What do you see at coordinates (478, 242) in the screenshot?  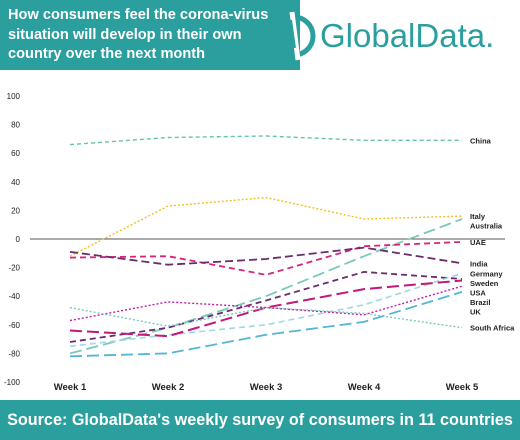 I see `series-label-uae: UAE` at bounding box center [478, 242].